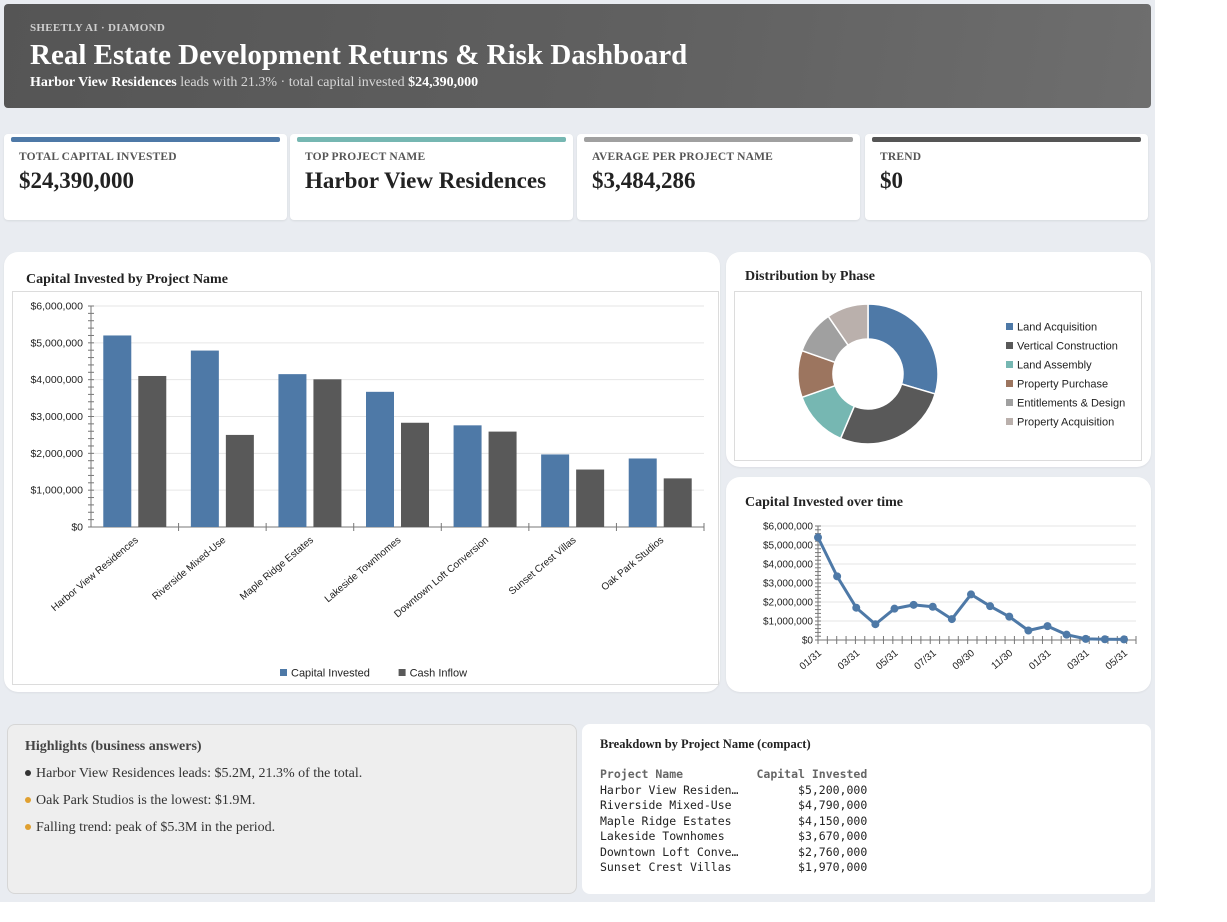 This screenshot has width=1227, height=922. What do you see at coordinates (733, 837) in the screenshot?
I see `table-row: Lakeside Townhomes $3,670,000` at bounding box center [733, 837].